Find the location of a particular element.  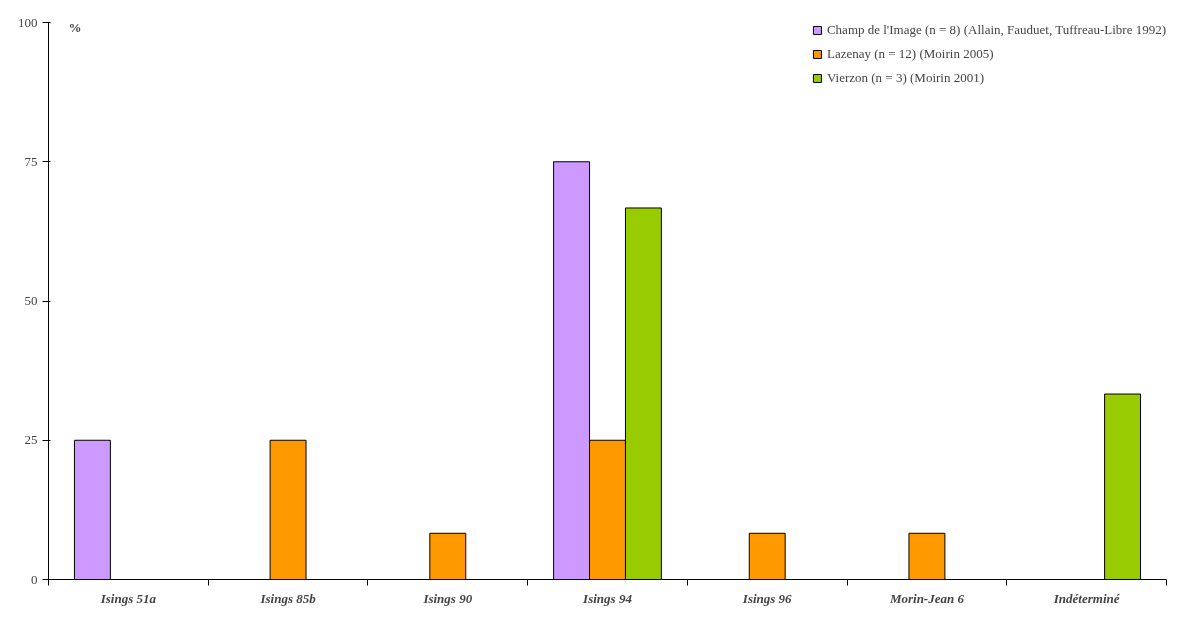

y-tick-label: 25 is located at coordinates (31, 440).